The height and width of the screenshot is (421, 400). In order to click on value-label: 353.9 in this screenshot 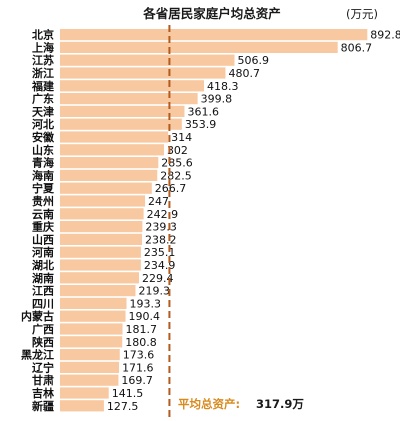, I will do `click(201, 124)`.